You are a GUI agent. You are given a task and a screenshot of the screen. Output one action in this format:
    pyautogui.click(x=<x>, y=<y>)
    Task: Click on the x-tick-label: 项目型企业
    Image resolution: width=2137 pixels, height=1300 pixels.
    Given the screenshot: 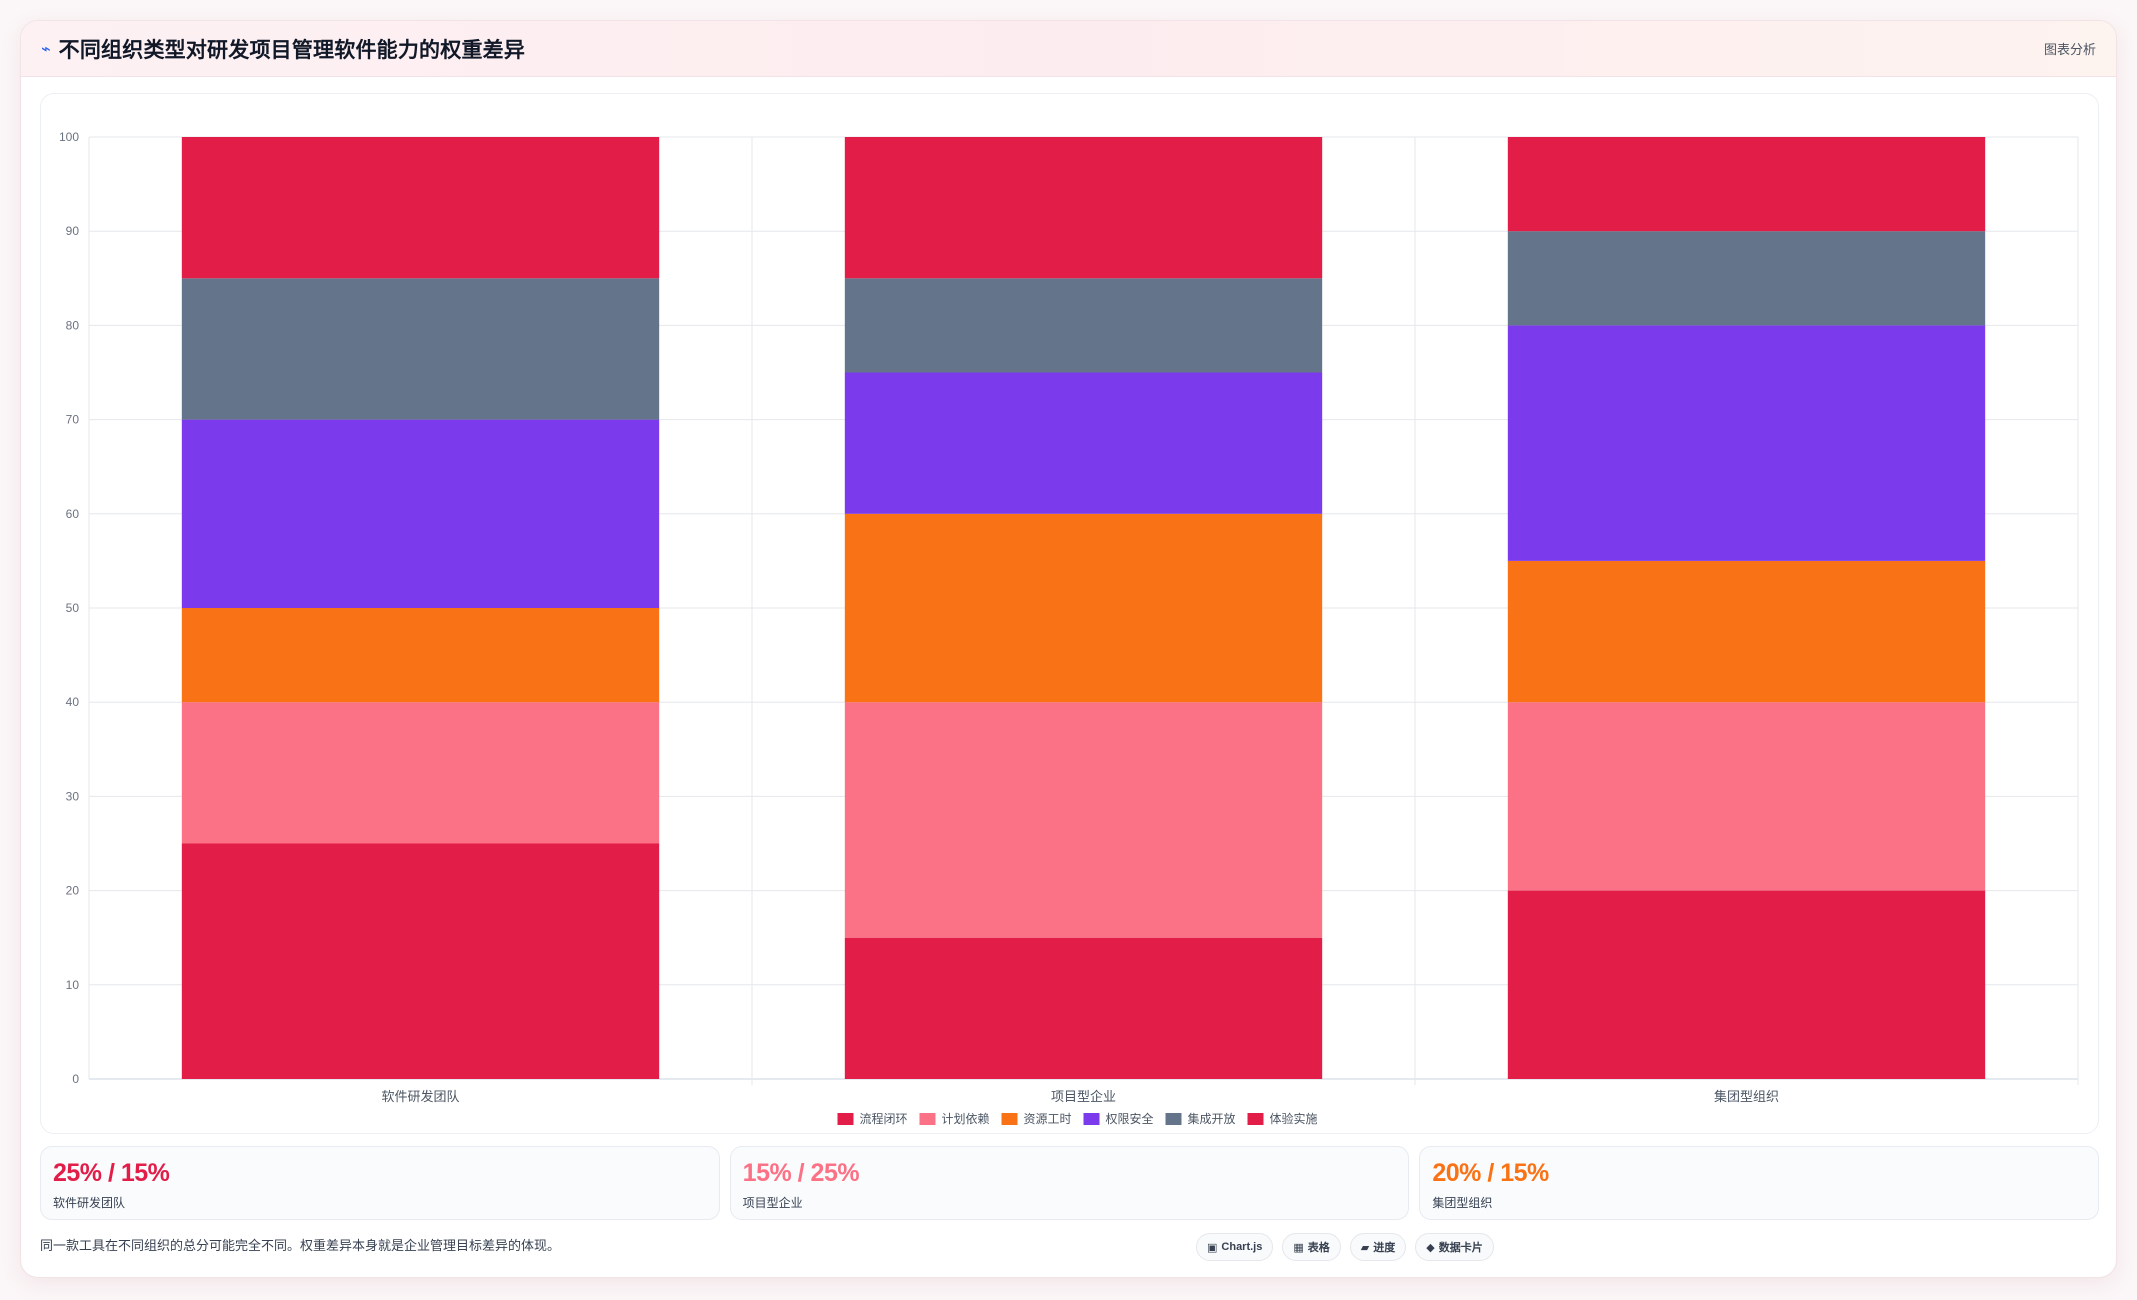 What is the action you would take?
    pyautogui.click(x=1083, y=1096)
    